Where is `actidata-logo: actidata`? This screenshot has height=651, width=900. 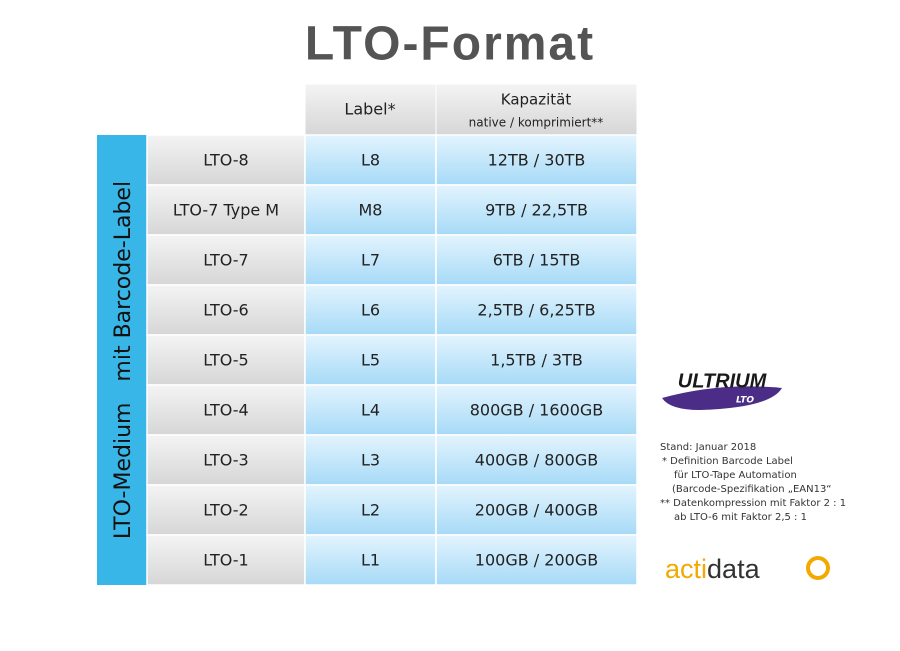 actidata-logo: actidata is located at coordinates (713, 569).